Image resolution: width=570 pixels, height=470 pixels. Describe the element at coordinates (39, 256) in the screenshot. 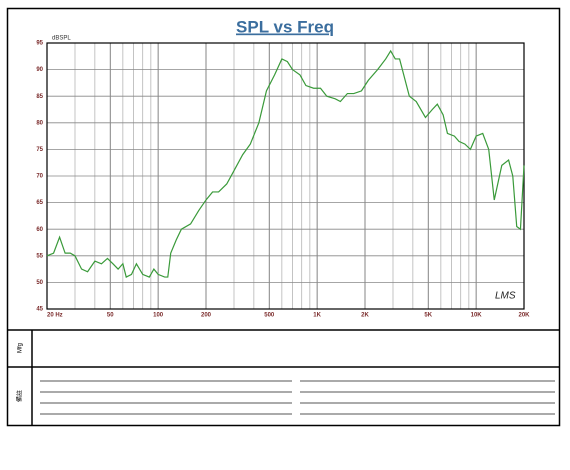

I see `y-tick-label: 55` at that location.